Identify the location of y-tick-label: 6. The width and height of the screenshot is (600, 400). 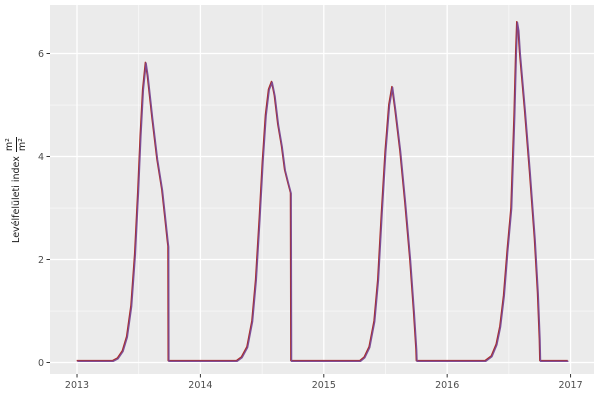
(41, 54).